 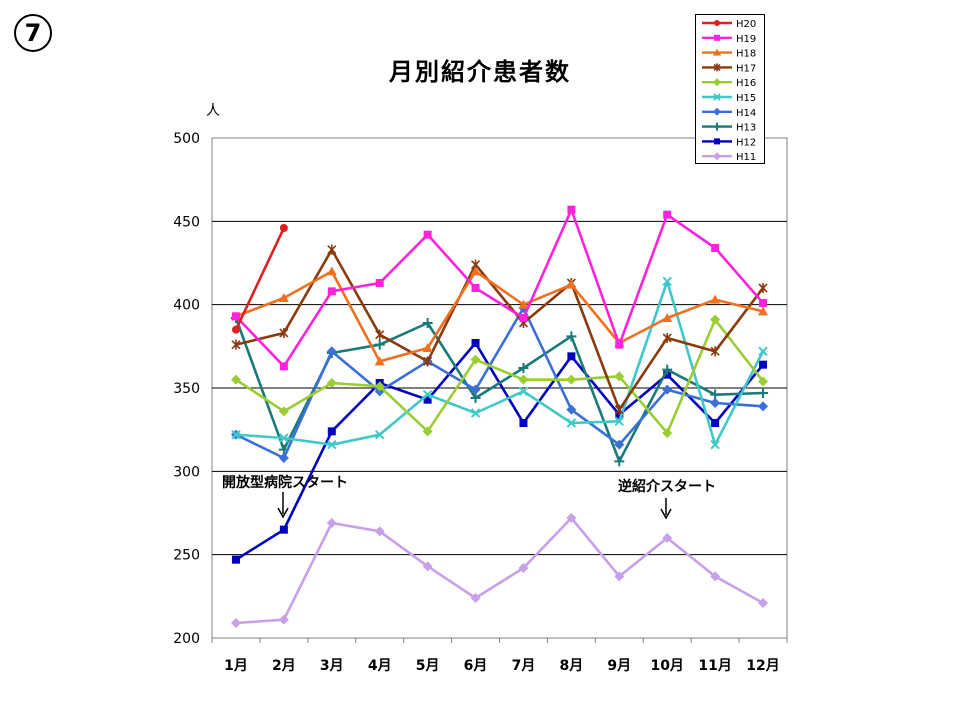 What do you see at coordinates (746, 142) in the screenshot?
I see `legend-label: H12` at bounding box center [746, 142].